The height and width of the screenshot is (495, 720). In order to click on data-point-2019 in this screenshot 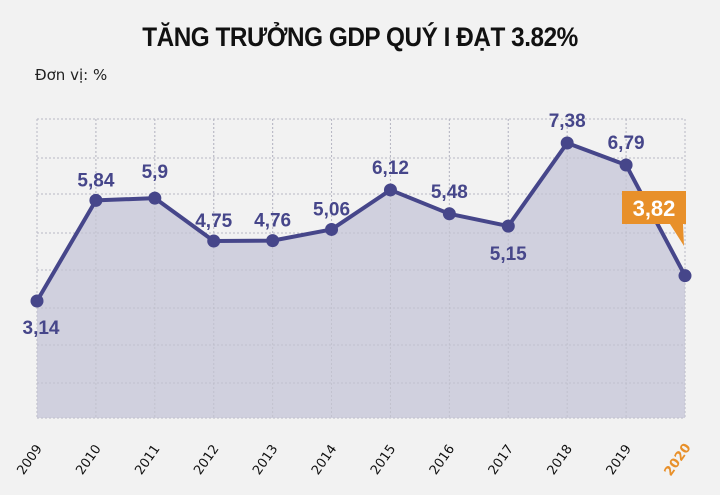, I will do `click(626, 165)`.